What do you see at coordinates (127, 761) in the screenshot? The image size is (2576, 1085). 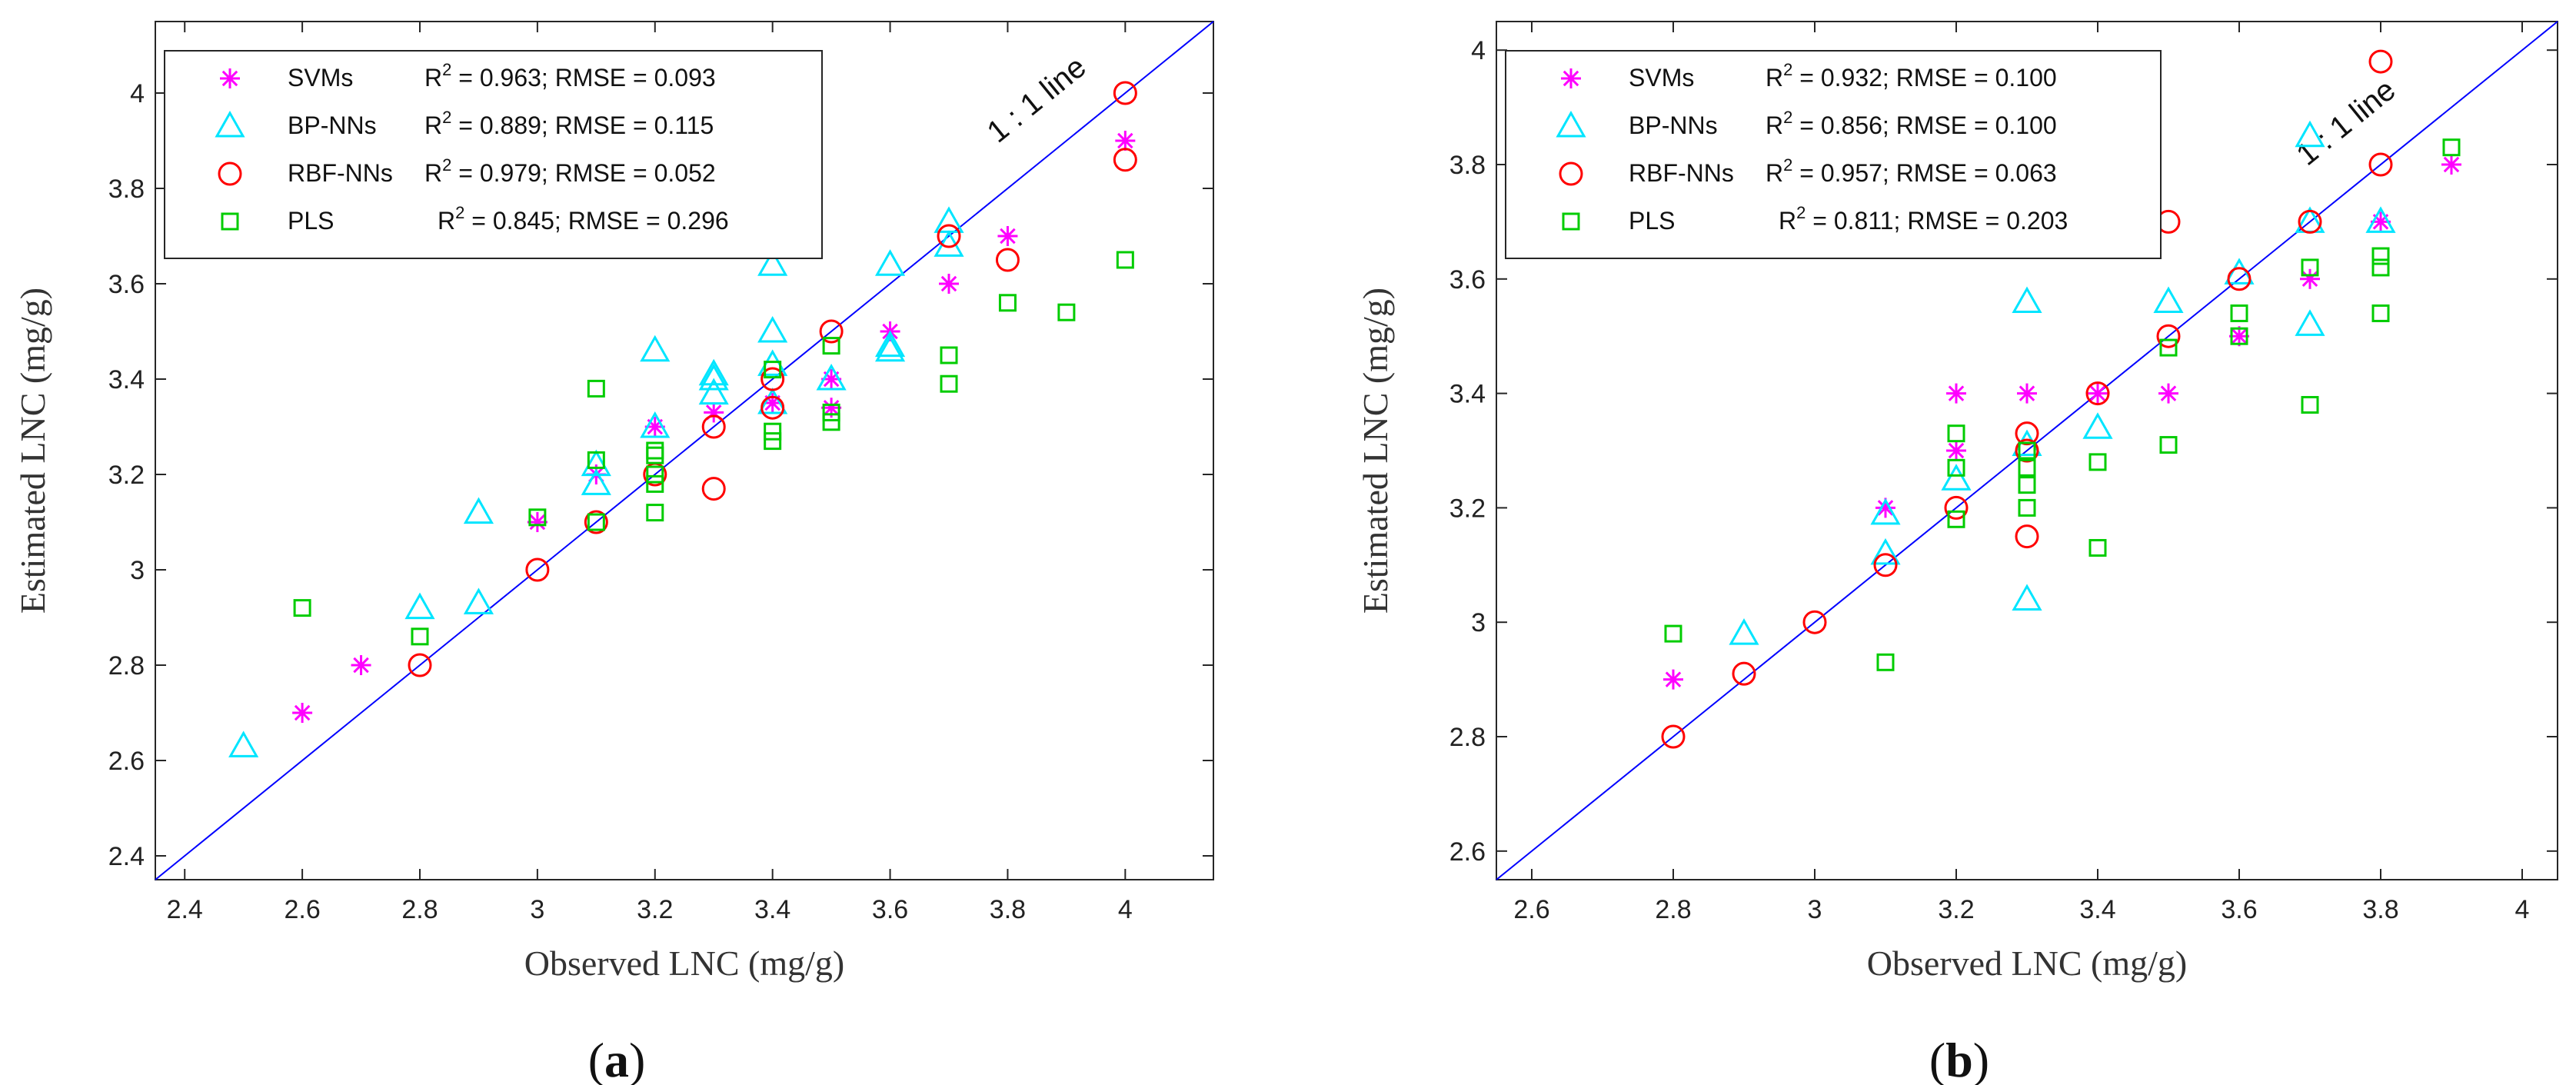 I see `y-tick-label: 2.6` at bounding box center [127, 761].